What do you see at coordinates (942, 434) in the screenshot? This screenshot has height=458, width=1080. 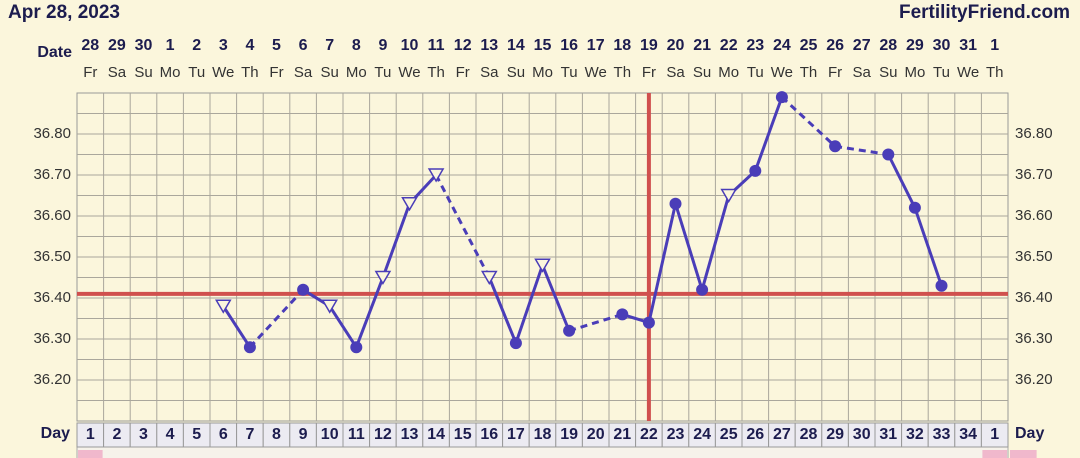 I see `x-tick-label: 33` at bounding box center [942, 434].